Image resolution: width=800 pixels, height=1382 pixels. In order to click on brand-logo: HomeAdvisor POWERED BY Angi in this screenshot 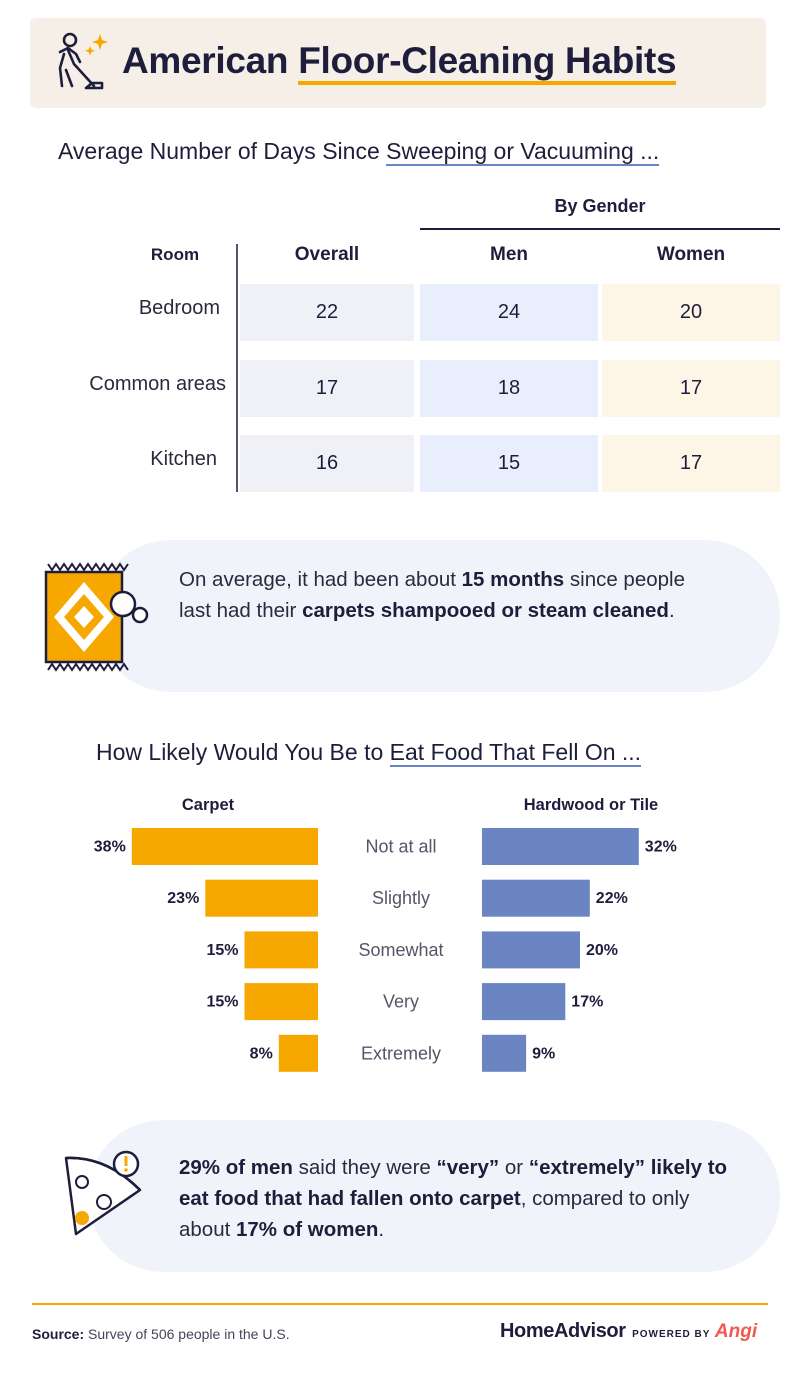, I will do `click(629, 1331)`.